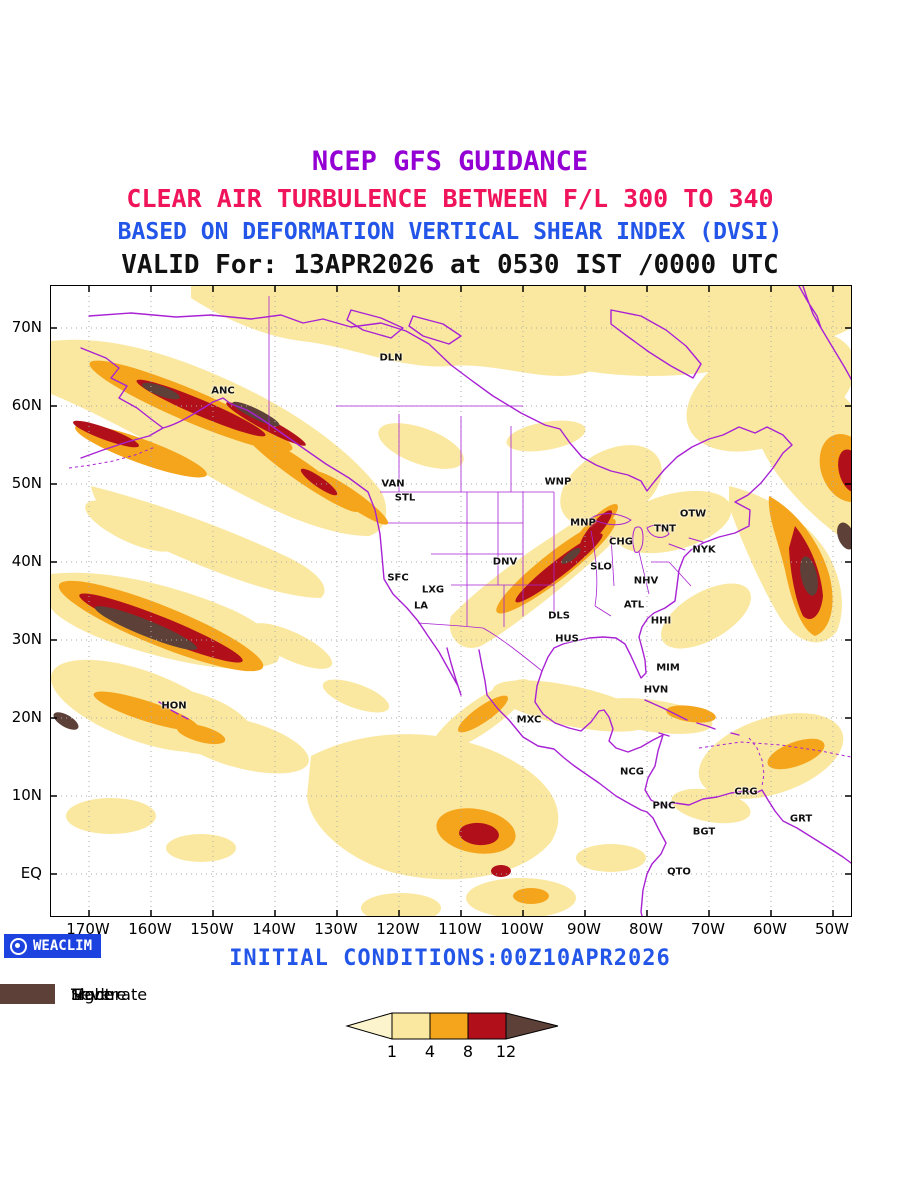  Describe the element at coordinates (487, 1026) in the screenshot. I see `scale-box-moderate` at that location.